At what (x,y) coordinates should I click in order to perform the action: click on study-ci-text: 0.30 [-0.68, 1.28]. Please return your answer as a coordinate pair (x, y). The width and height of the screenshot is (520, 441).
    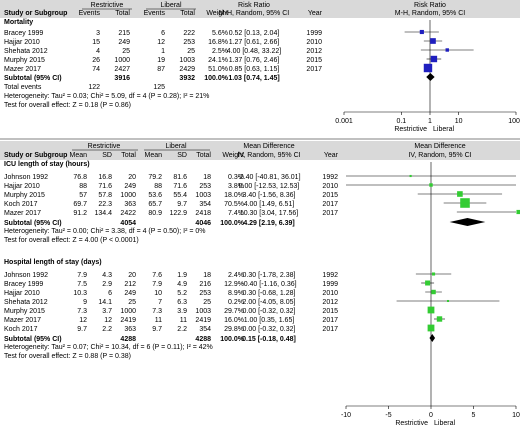
    Looking at the image, I should click on (269, 293).